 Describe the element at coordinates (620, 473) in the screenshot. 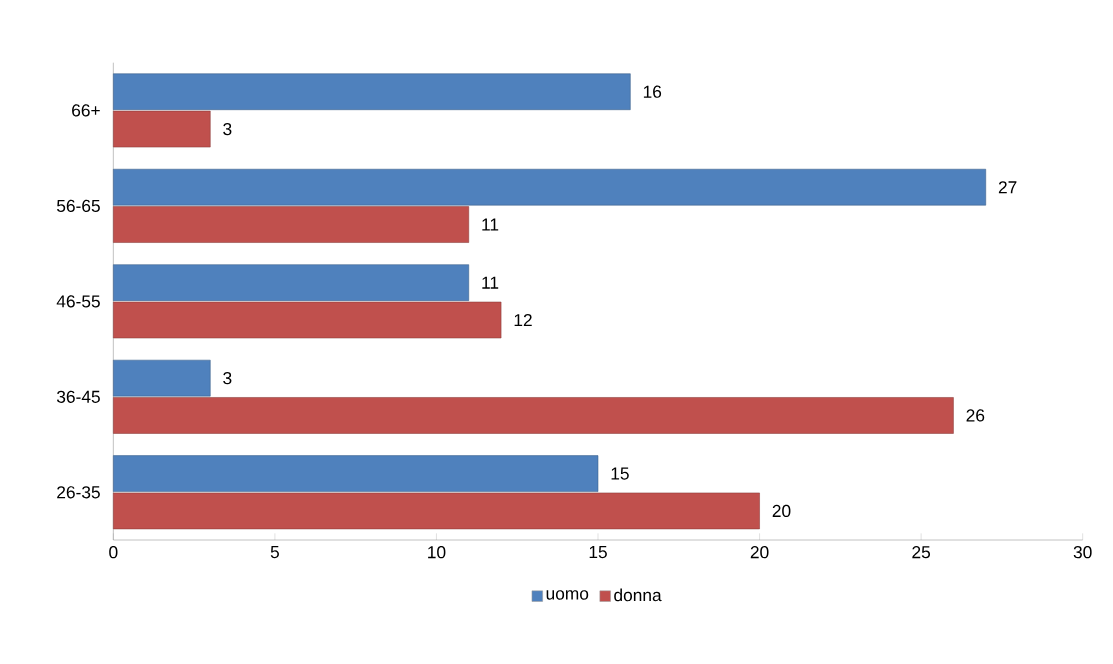

I see `data-label: 15` at that location.